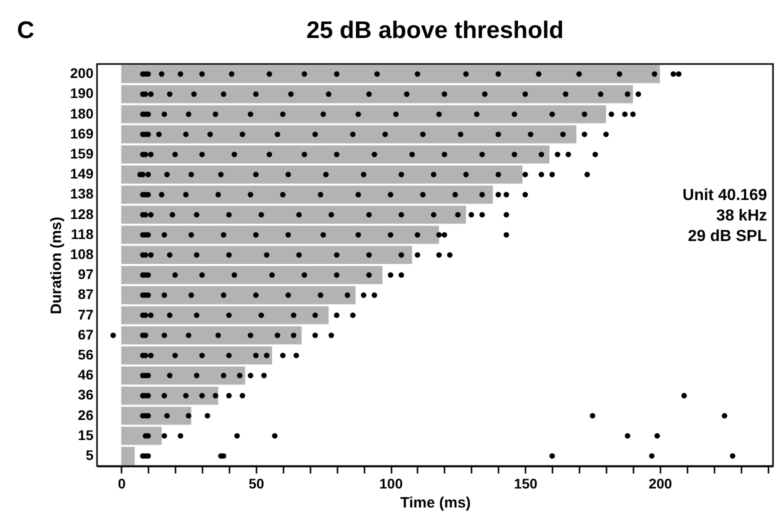 The width and height of the screenshot is (776, 529). I want to click on annotation: 38 kHz, so click(741, 216).